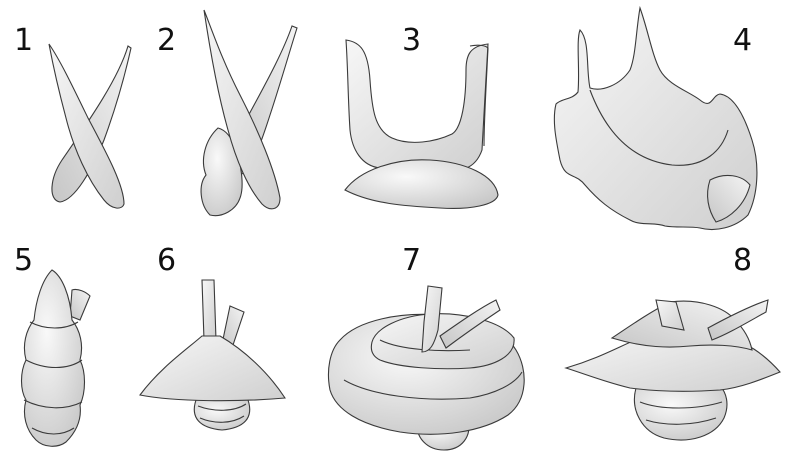 The height and width of the screenshot is (471, 800). Describe the element at coordinates (24, 40) in the screenshot. I see `figure-number-1: 1` at that location.